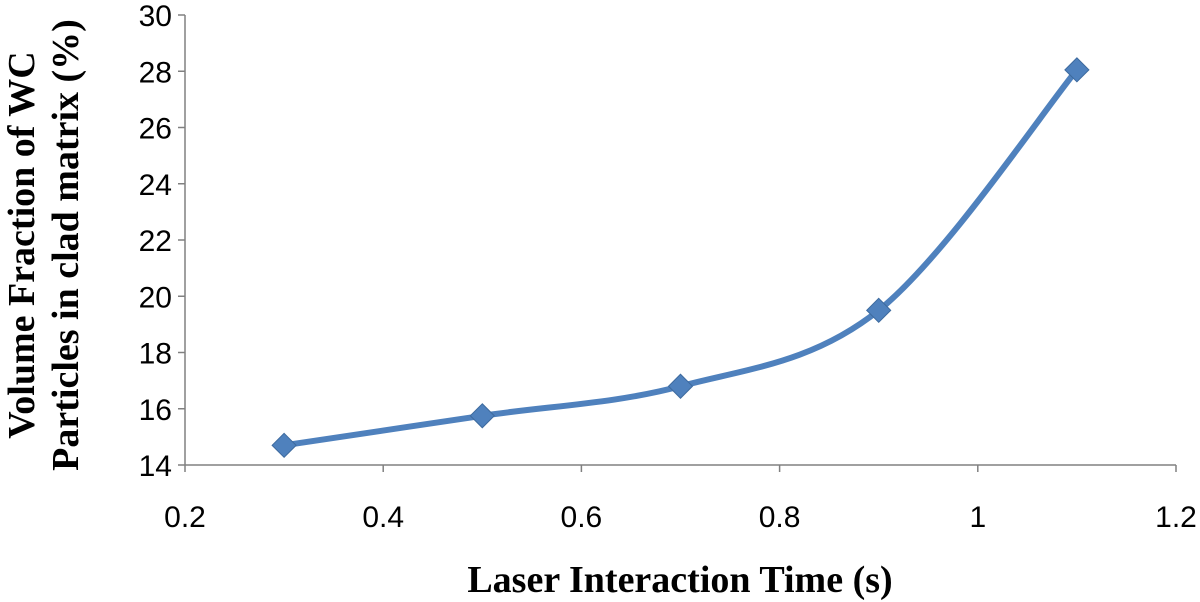 The image size is (1200, 602). Describe the element at coordinates (155, 241) in the screenshot. I see `y-tick-label: 22` at that location.